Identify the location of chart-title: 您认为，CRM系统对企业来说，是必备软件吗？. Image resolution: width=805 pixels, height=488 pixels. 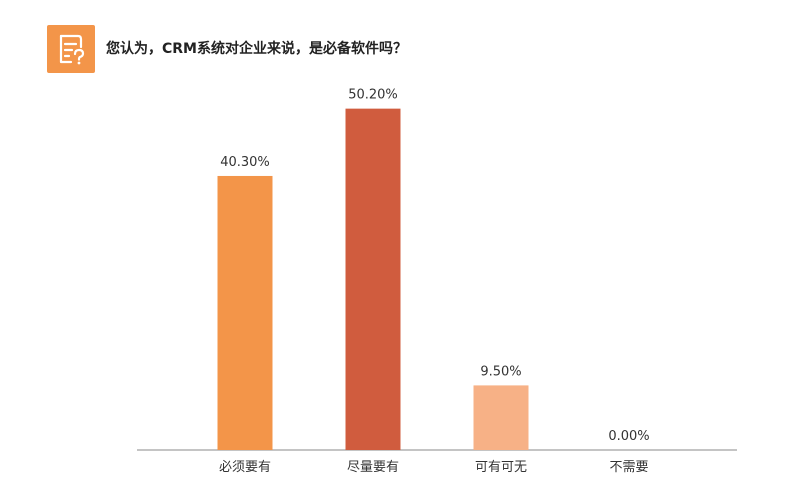
(256, 49).